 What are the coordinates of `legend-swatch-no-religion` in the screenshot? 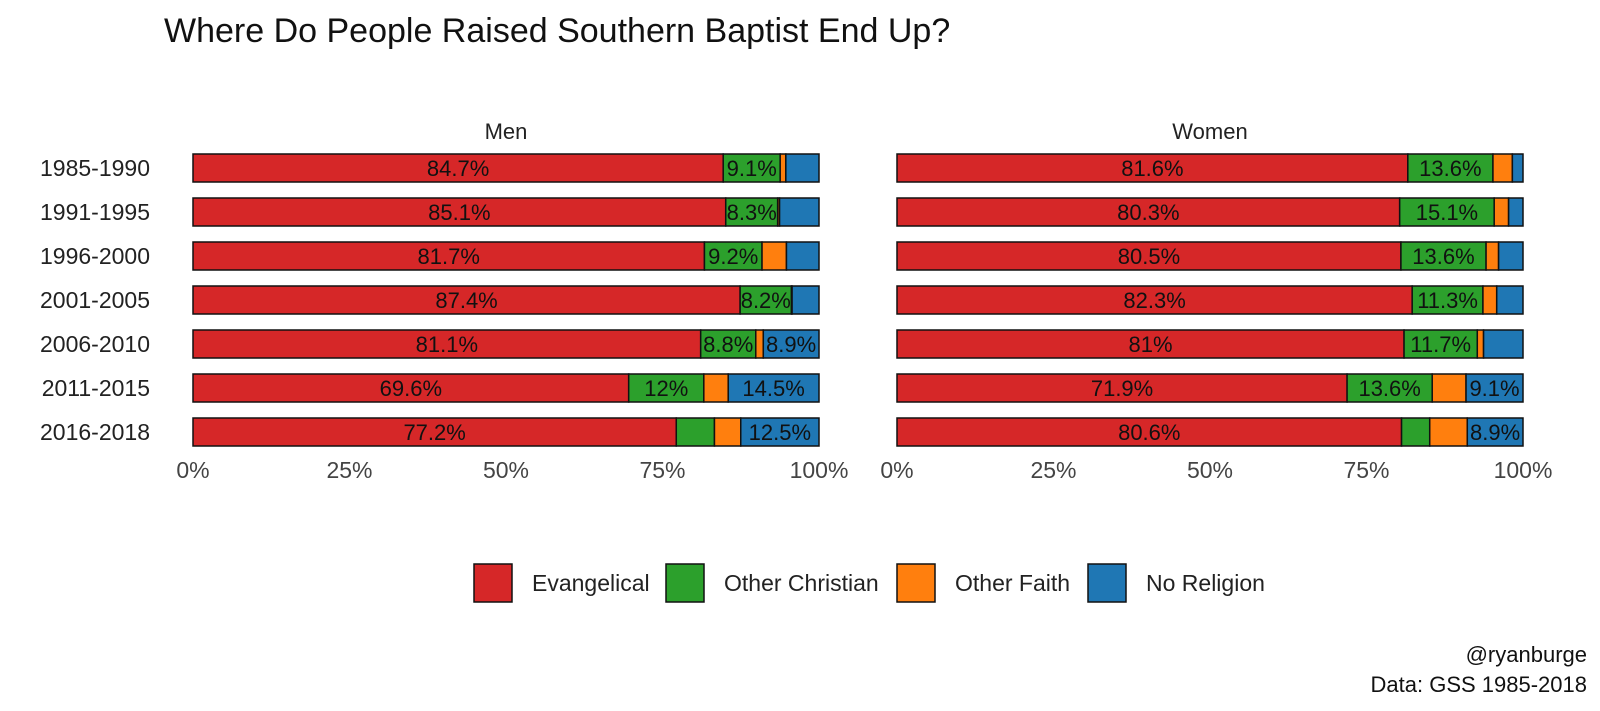 It's located at (1107, 583).